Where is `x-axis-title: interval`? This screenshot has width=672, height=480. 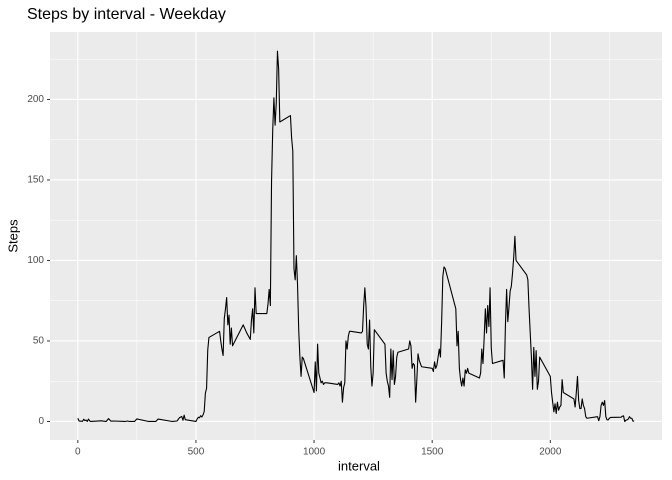 x-axis-title: interval is located at coordinates (359, 465).